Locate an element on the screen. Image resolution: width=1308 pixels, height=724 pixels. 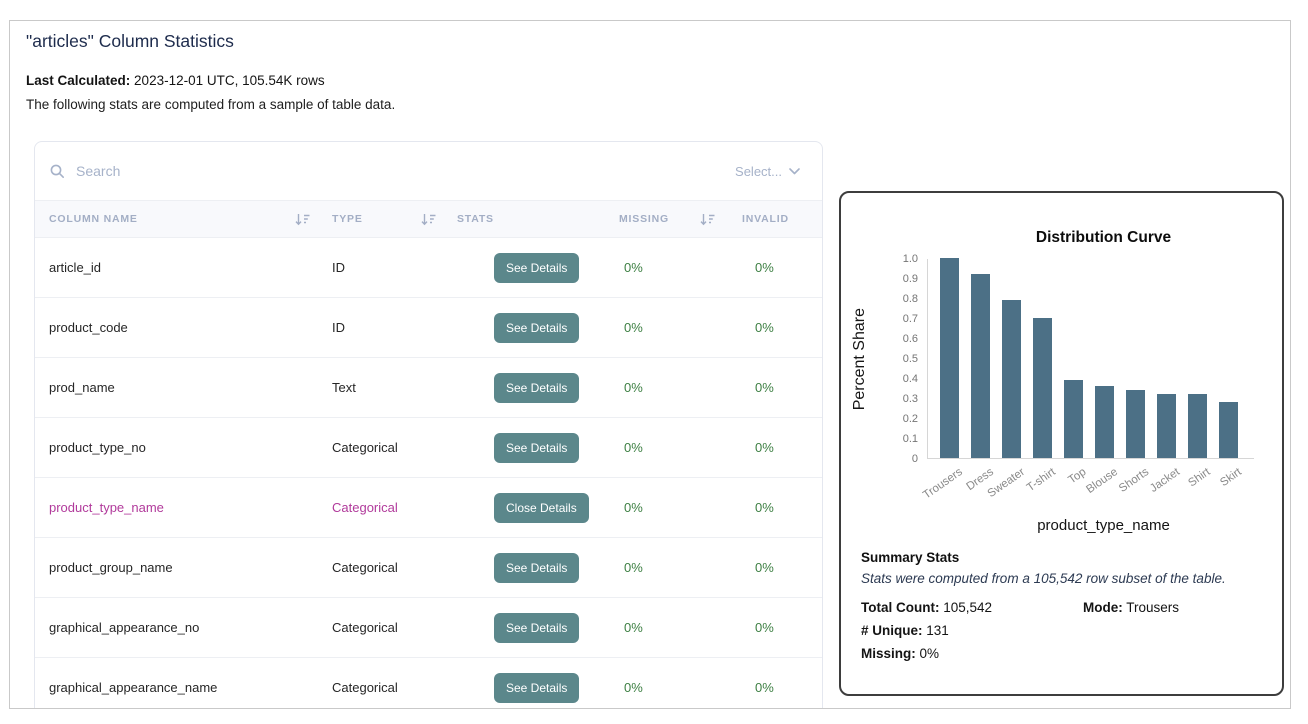
table-header-row: COLUMN NAME TYPE is located at coordinates (428, 219).